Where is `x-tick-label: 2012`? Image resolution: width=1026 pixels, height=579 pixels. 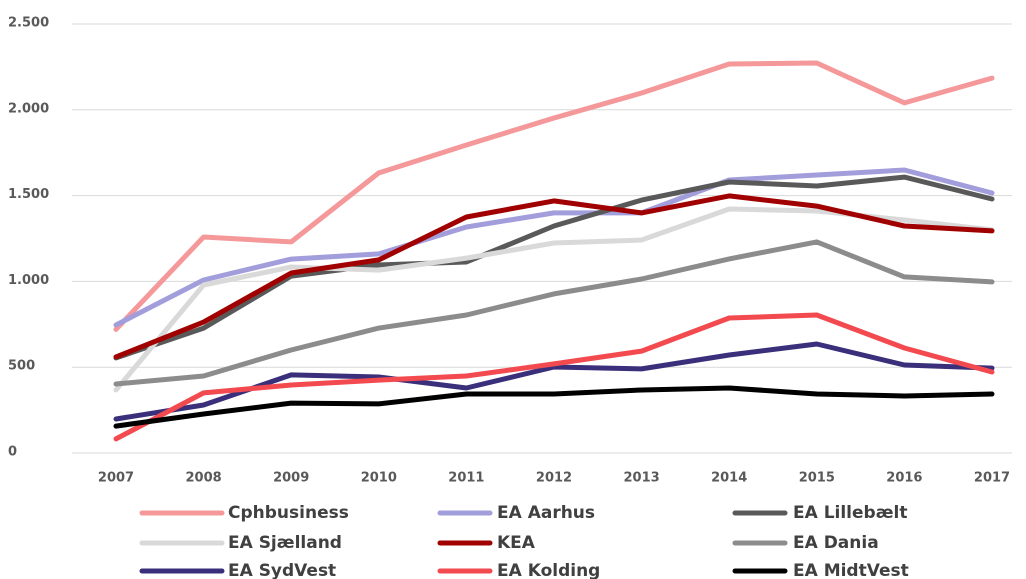
x-tick-label: 2012 is located at coordinates (554, 478).